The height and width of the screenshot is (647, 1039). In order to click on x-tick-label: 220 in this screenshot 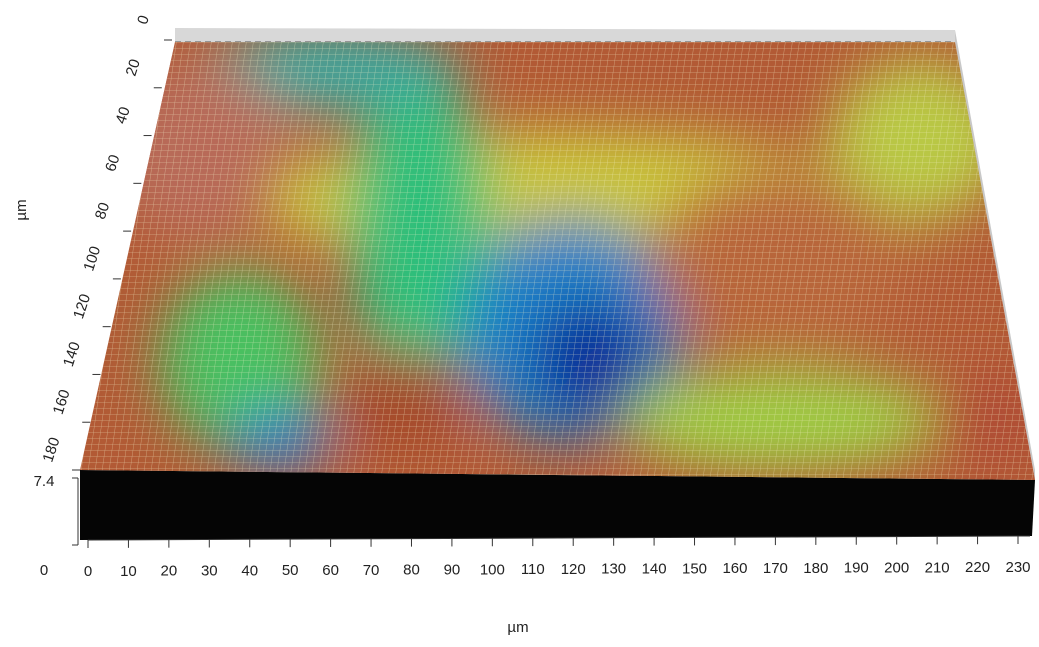, I will do `click(977, 567)`.